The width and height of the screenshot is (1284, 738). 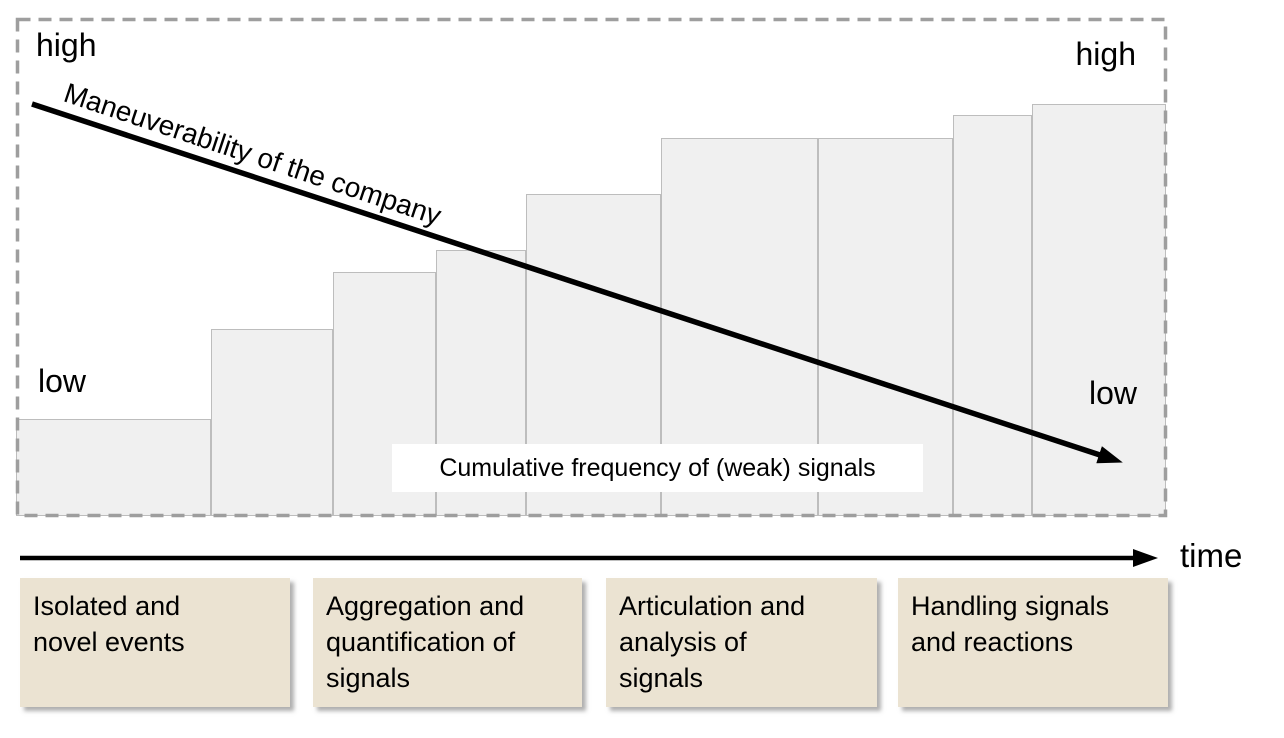 I want to click on phase-line: Articulation and, so click(x=712, y=606).